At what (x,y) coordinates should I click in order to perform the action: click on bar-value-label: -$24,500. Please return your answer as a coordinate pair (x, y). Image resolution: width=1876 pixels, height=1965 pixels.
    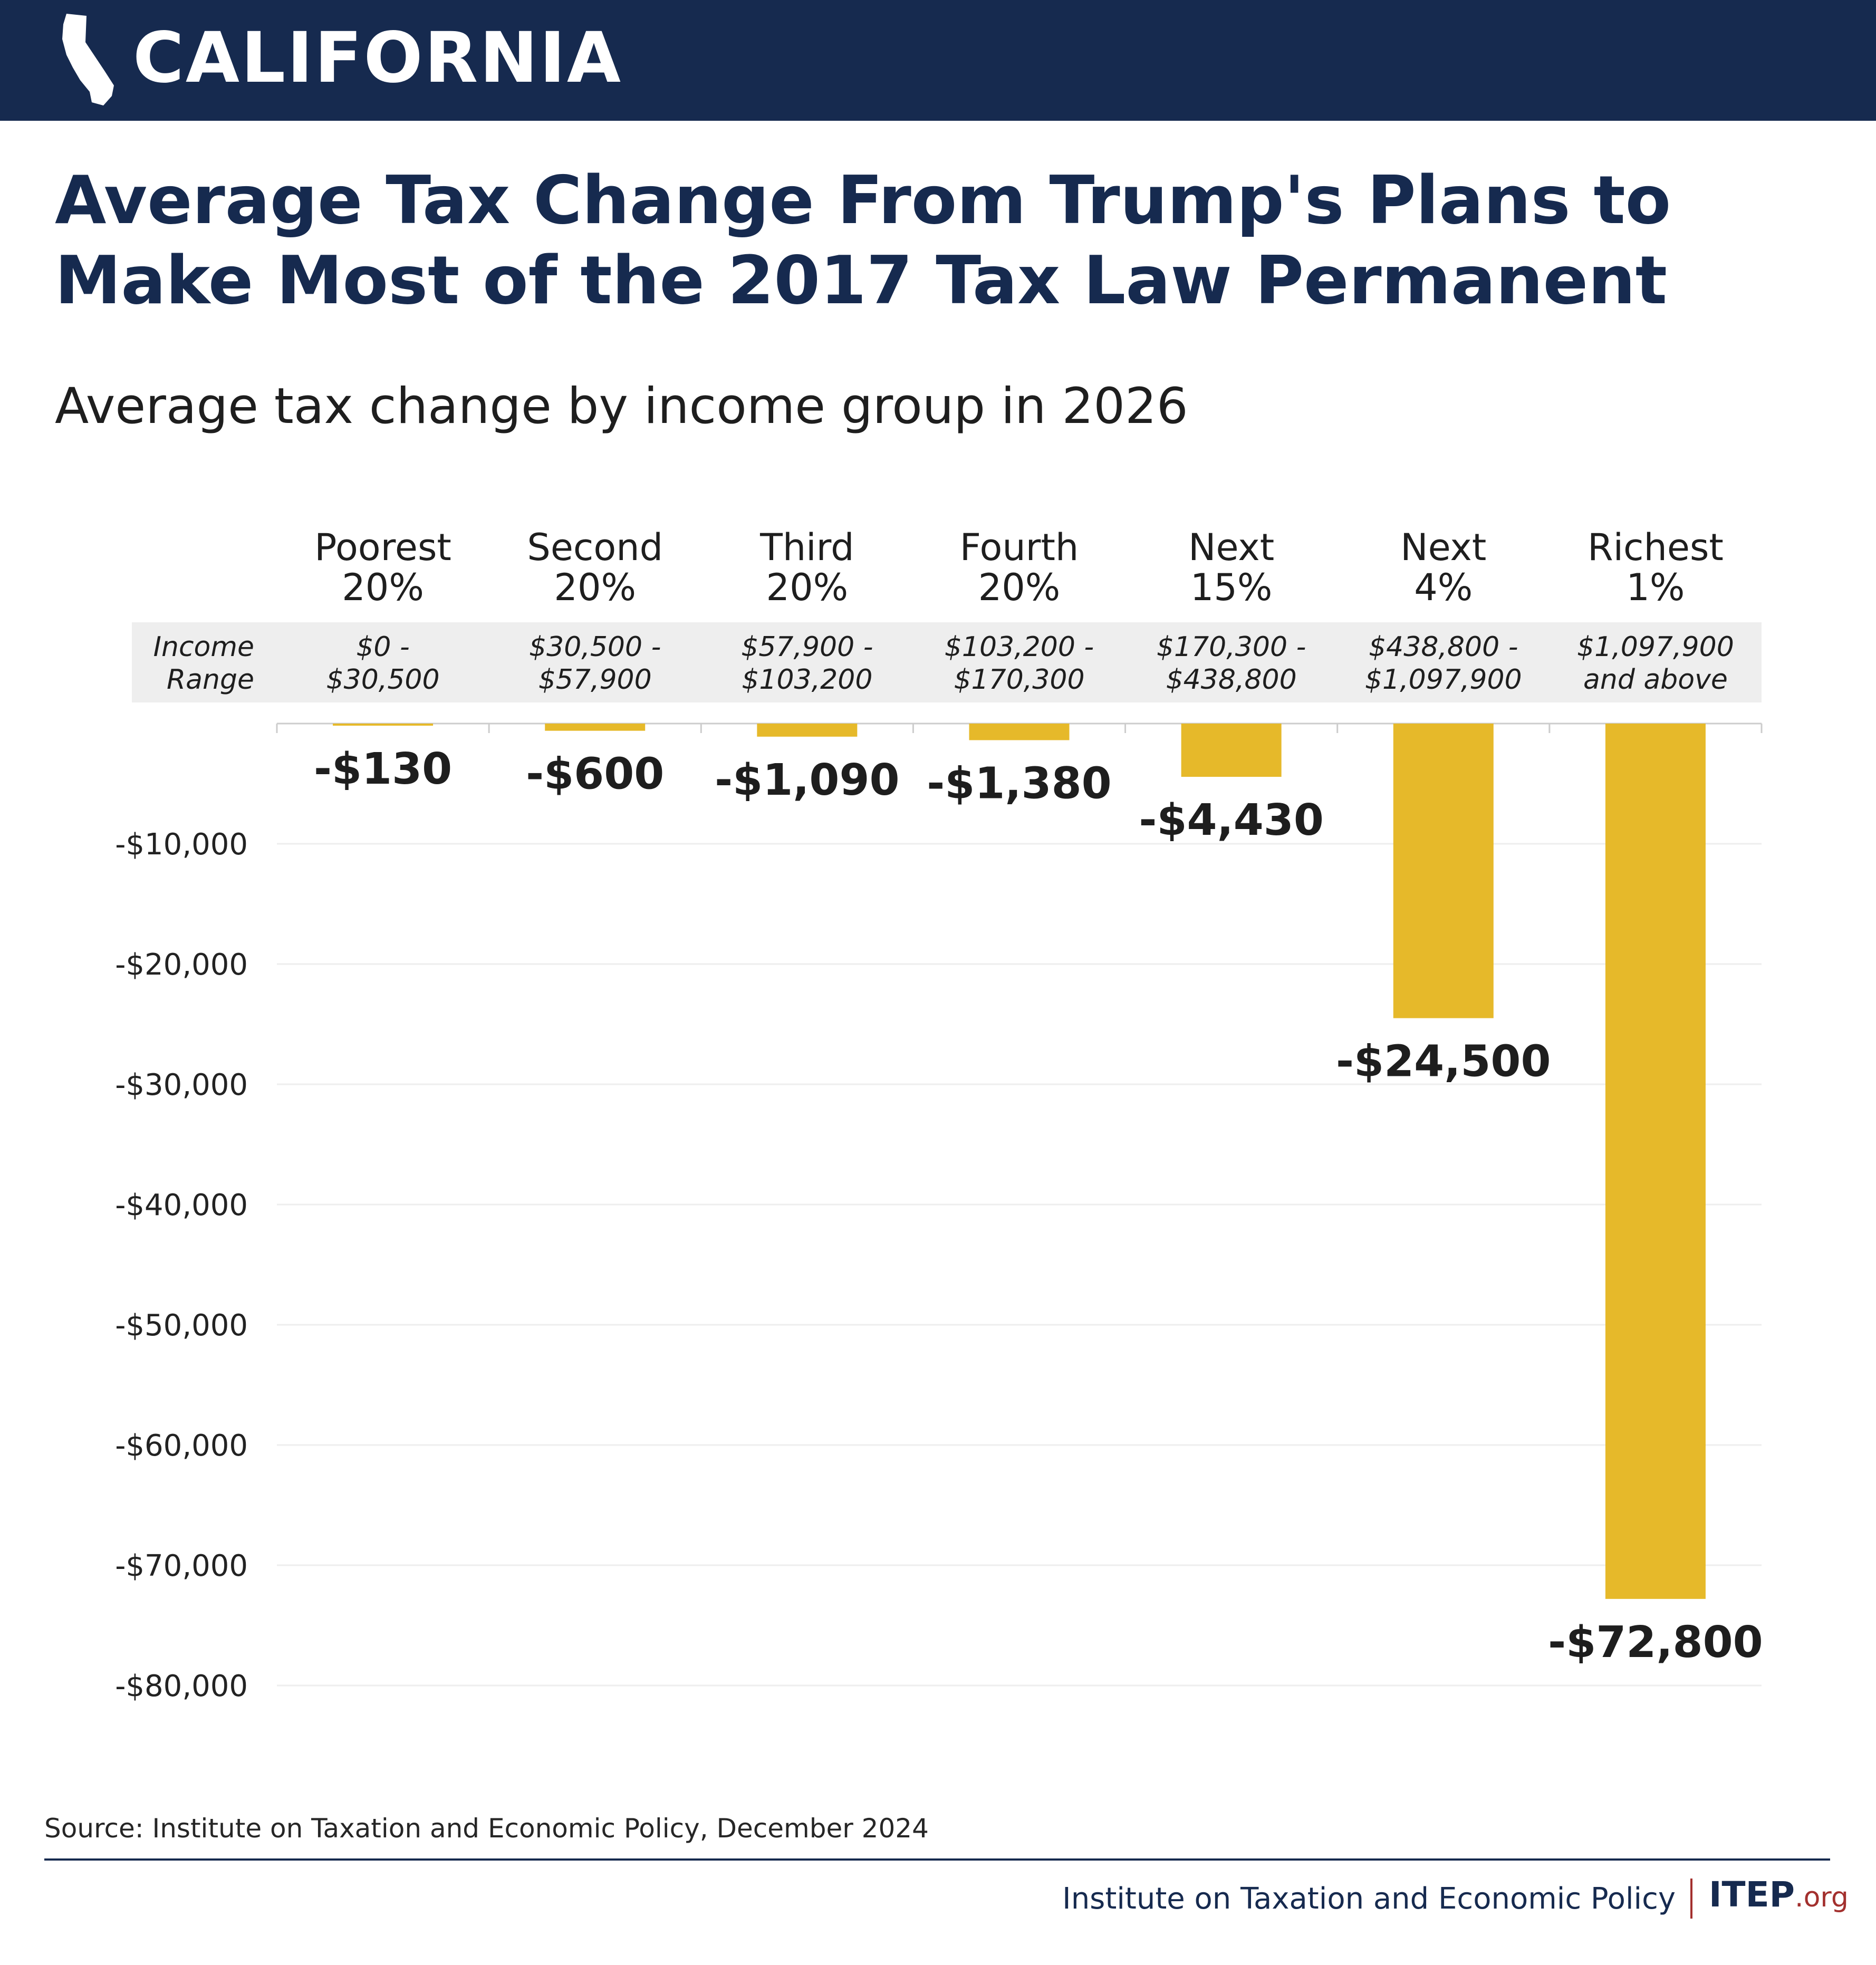
    Looking at the image, I should click on (1443, 1062).